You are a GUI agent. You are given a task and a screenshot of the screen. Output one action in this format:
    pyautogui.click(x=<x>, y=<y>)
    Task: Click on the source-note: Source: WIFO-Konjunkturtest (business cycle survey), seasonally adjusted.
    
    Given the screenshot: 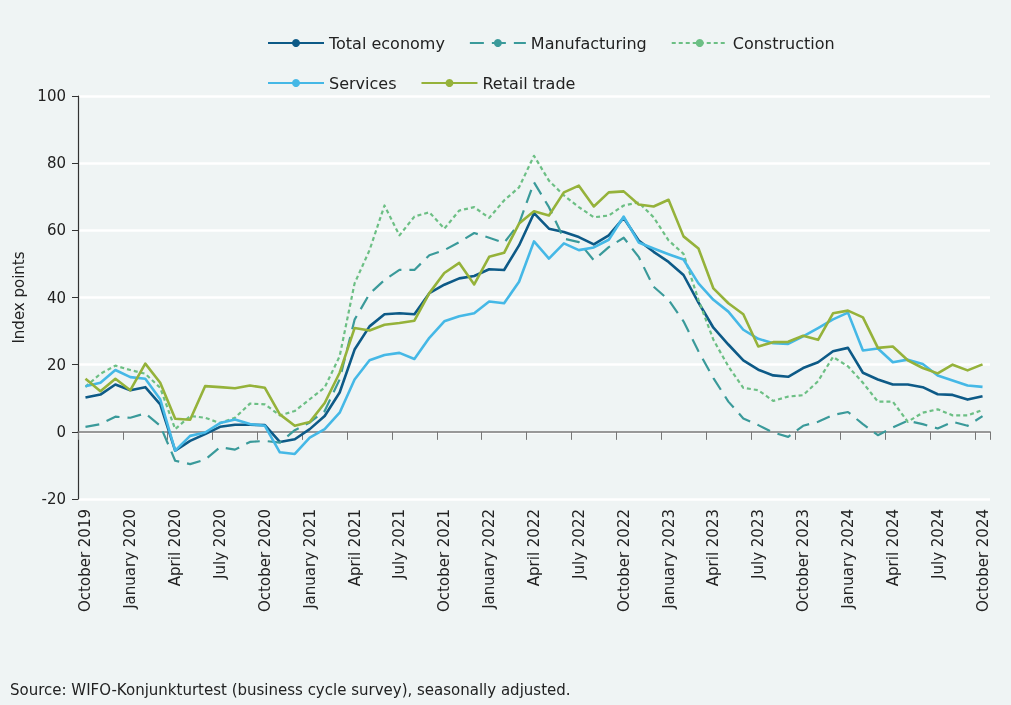 What is the action you would take?
    pyautogui.click(x=290, y=689)
    